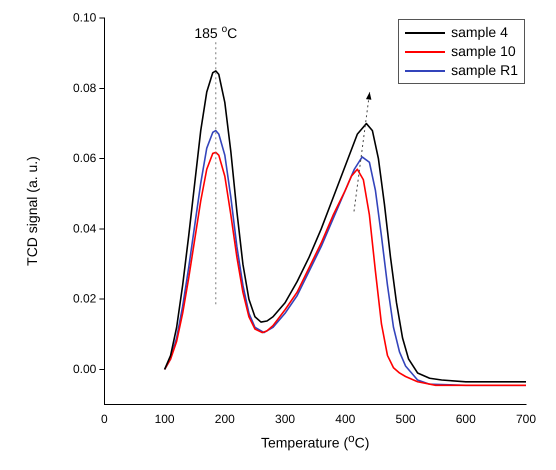 The height and width of the screenshot is (470, 556). Describe the element at coordinates (484, 70) in the screenshot. I see `legend-label: sample R1` at that location.